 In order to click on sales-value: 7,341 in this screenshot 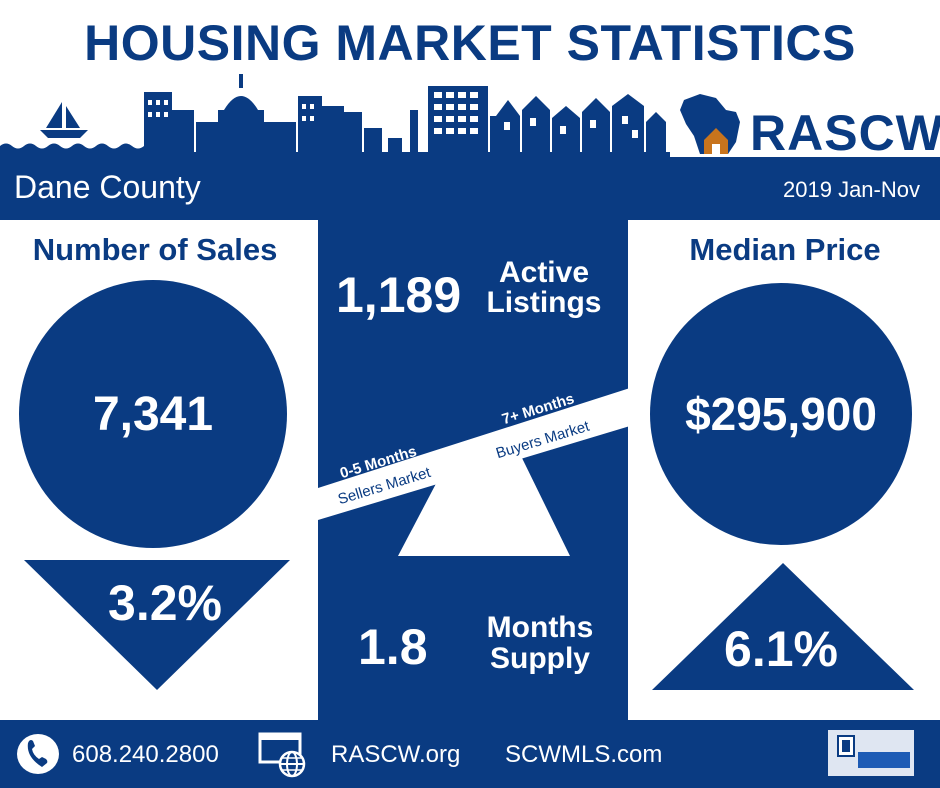, I will do `click(153, 414)`.